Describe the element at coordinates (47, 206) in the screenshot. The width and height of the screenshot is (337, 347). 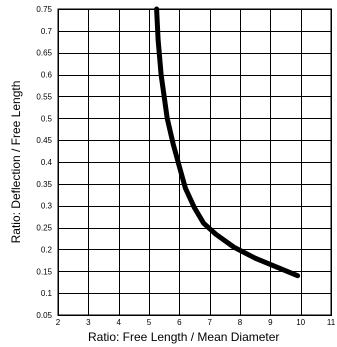
I see `y-tick-label: 0.3` at that location.